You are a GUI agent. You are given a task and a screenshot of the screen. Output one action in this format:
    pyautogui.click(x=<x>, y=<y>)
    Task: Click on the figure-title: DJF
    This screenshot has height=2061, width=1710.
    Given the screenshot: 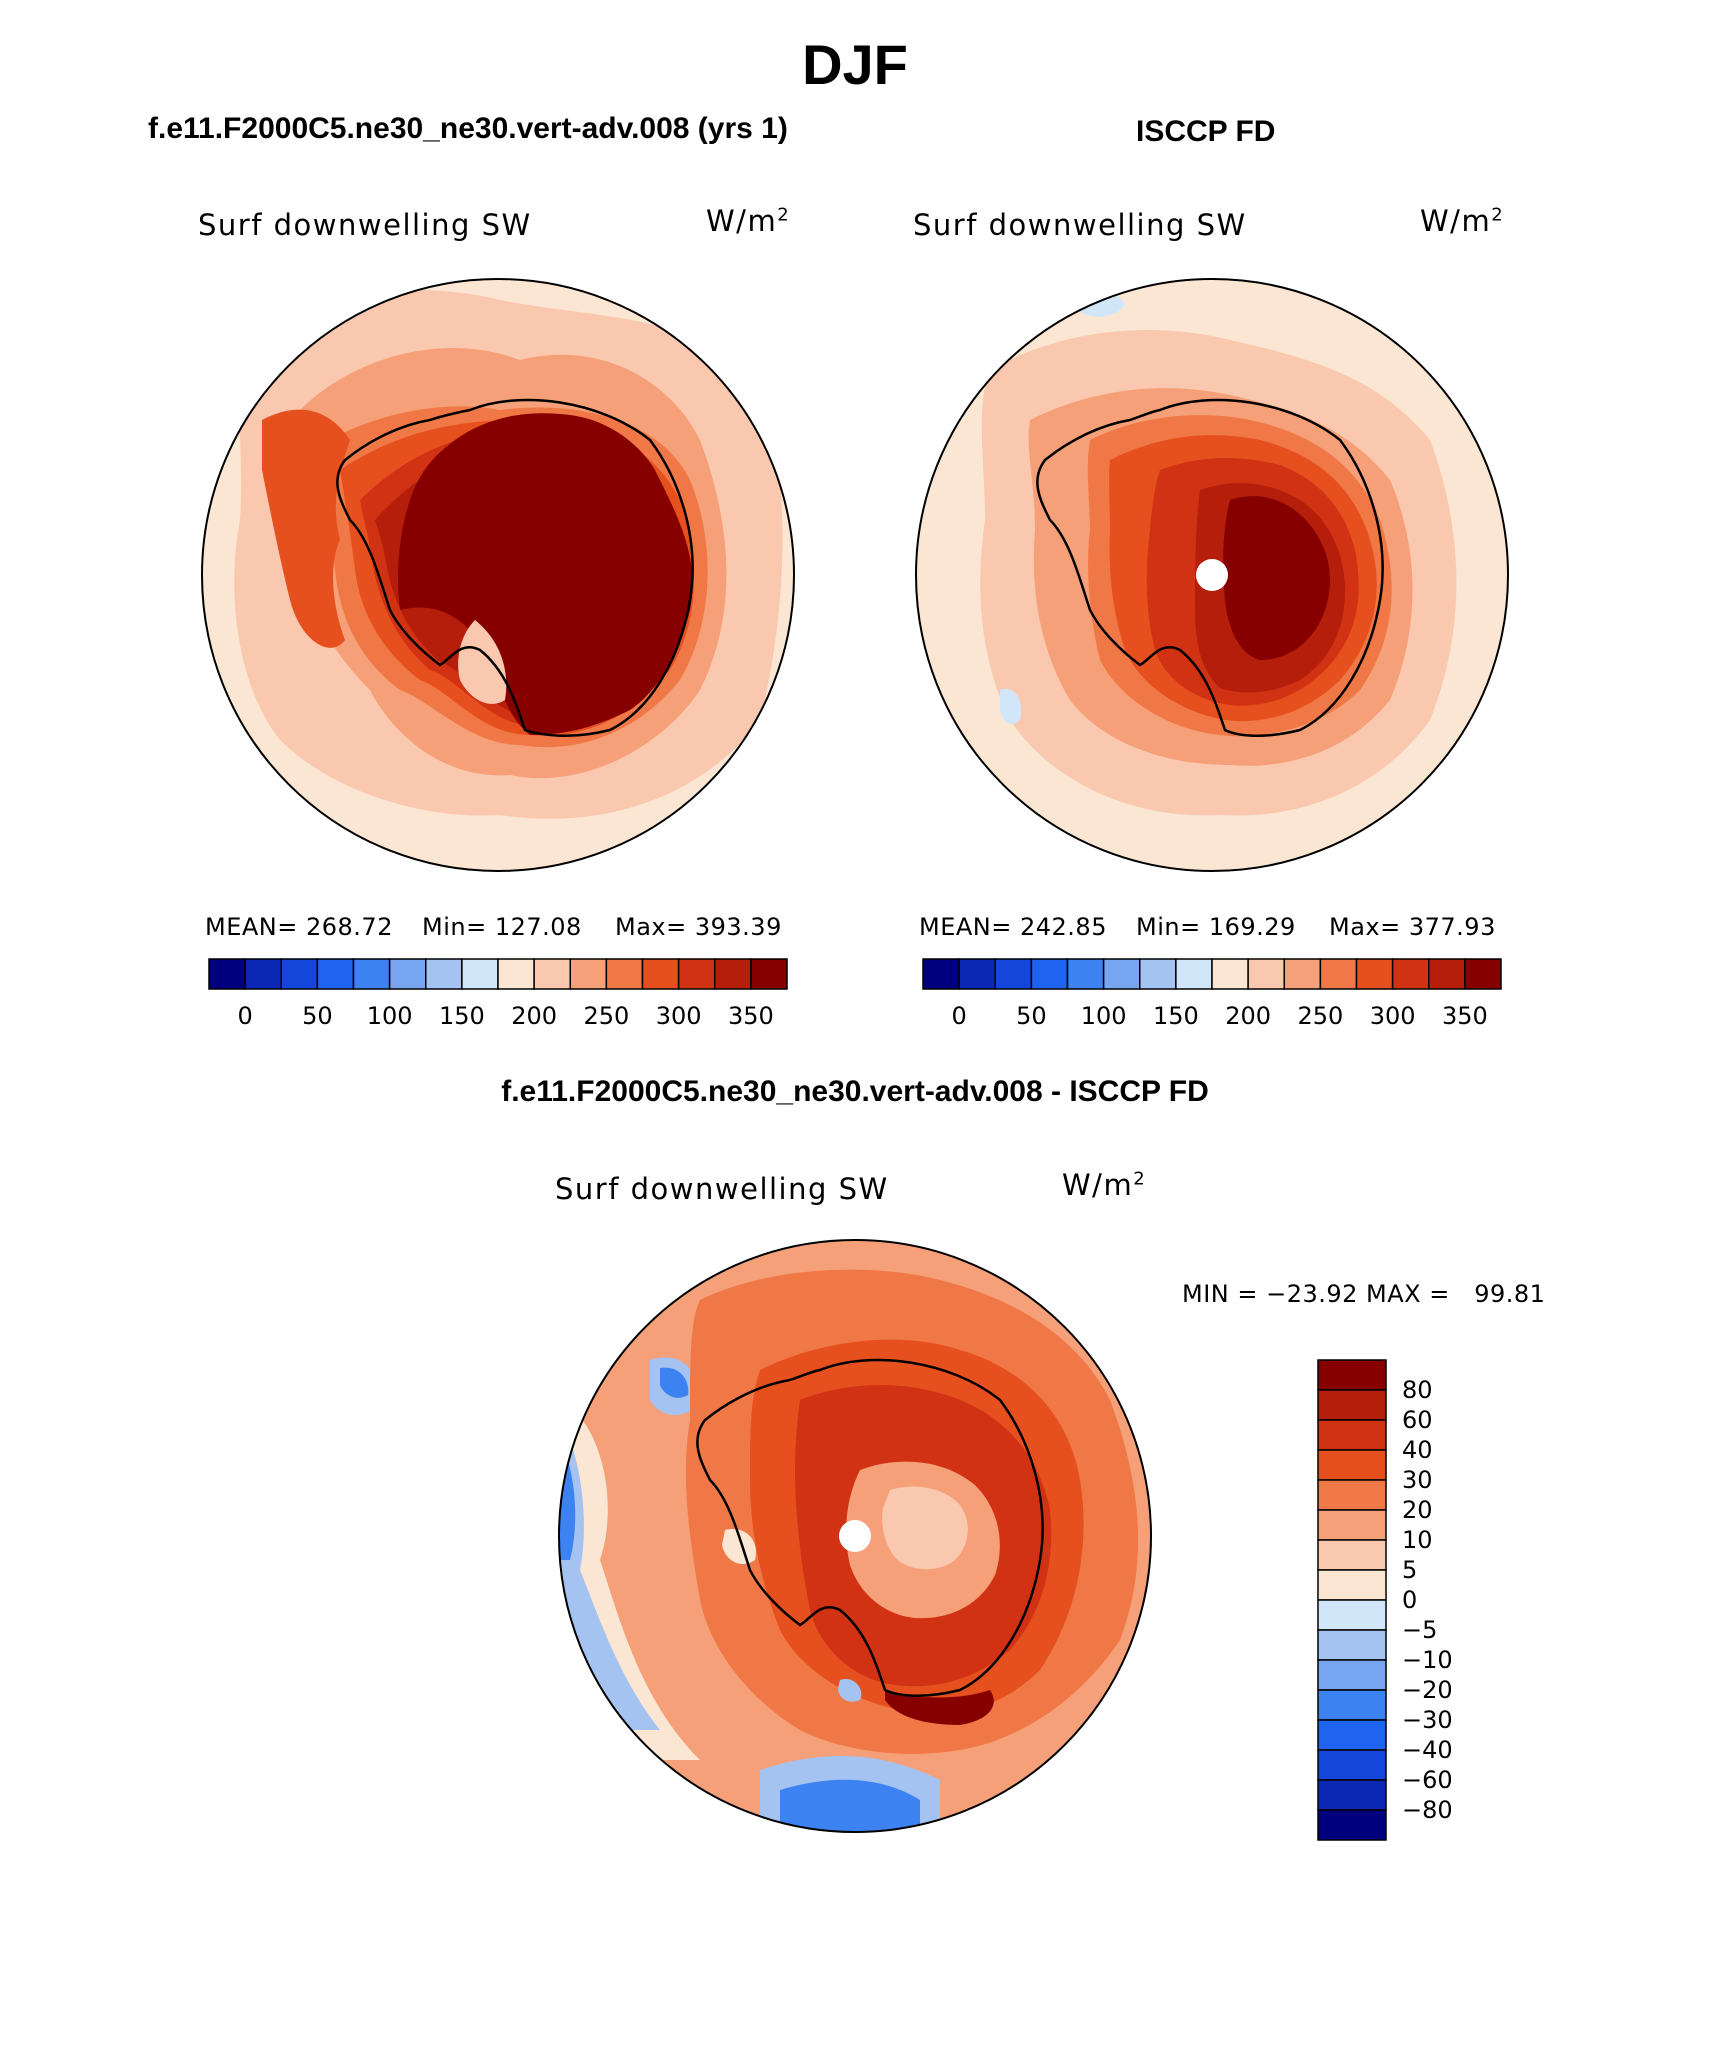 What is the action you would take?
    pyautogui.click(x=855, y=64)
    